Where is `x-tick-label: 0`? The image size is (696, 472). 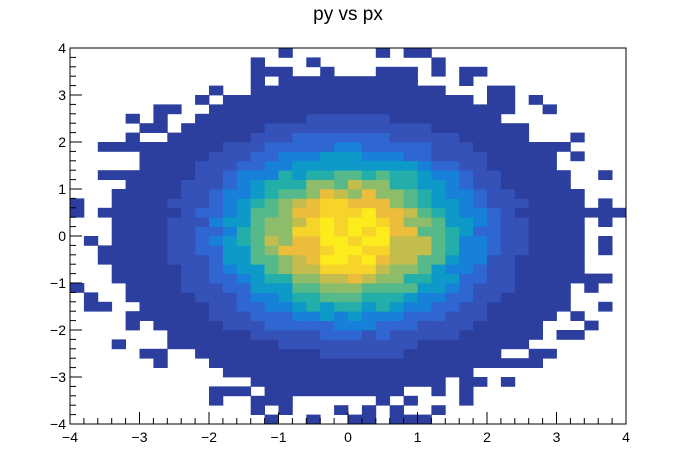
x-tick-label: 0 is located at coordinates (348, 437).